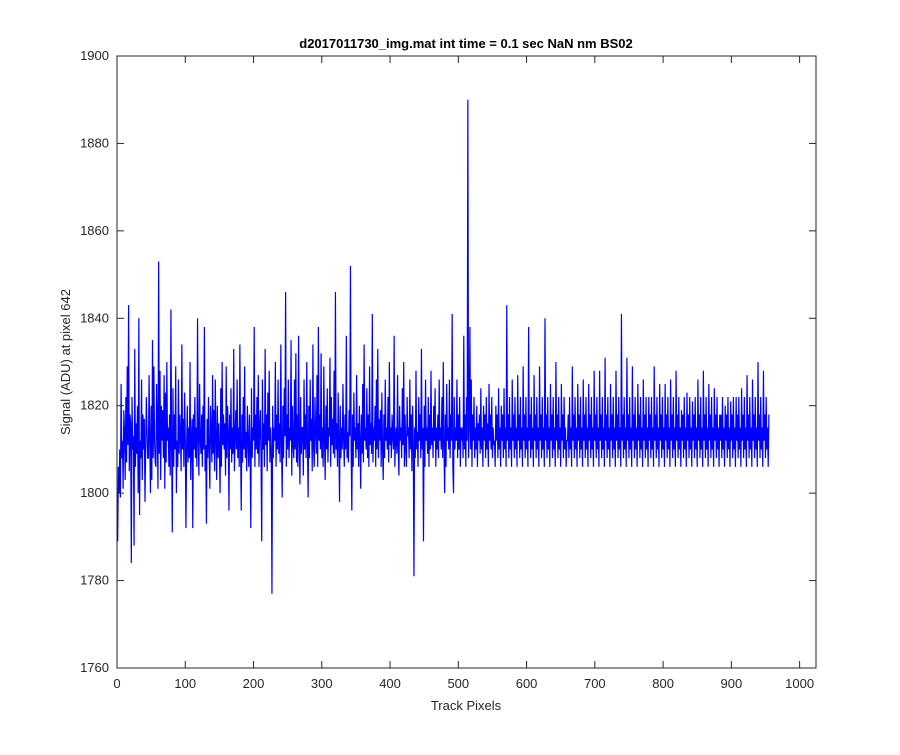 Image resolution: width=900 pixels, height=755 pixels. What do you see at coordinates (94, 492) in the screenshot?
I see `y-tick-label: 1800` at bounding box center [94, 492].